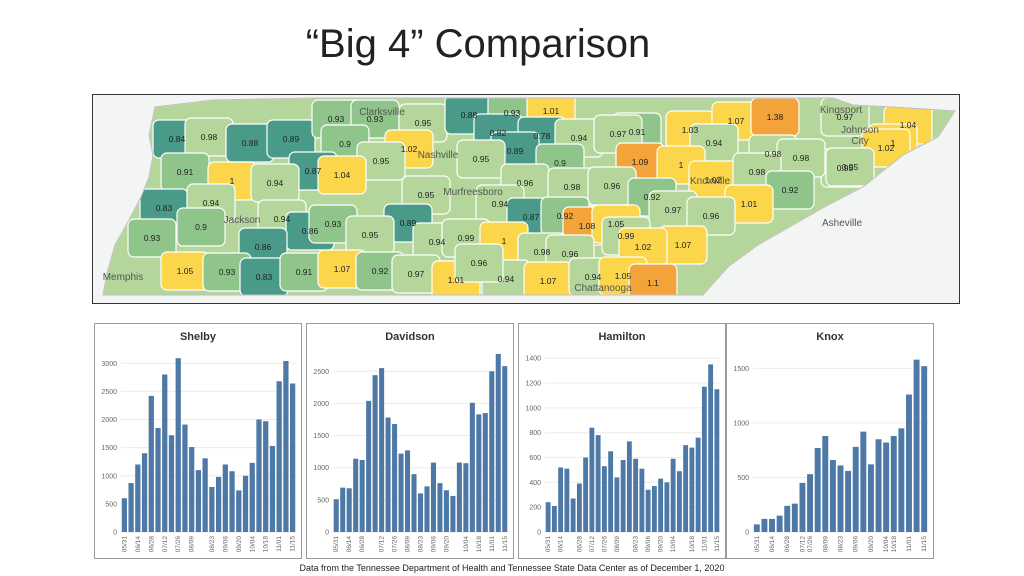  What do you see at coordinates (124, 544) in the screenshot?
I see `x-tick-label: 05/31` at bounding box center [124, 544].